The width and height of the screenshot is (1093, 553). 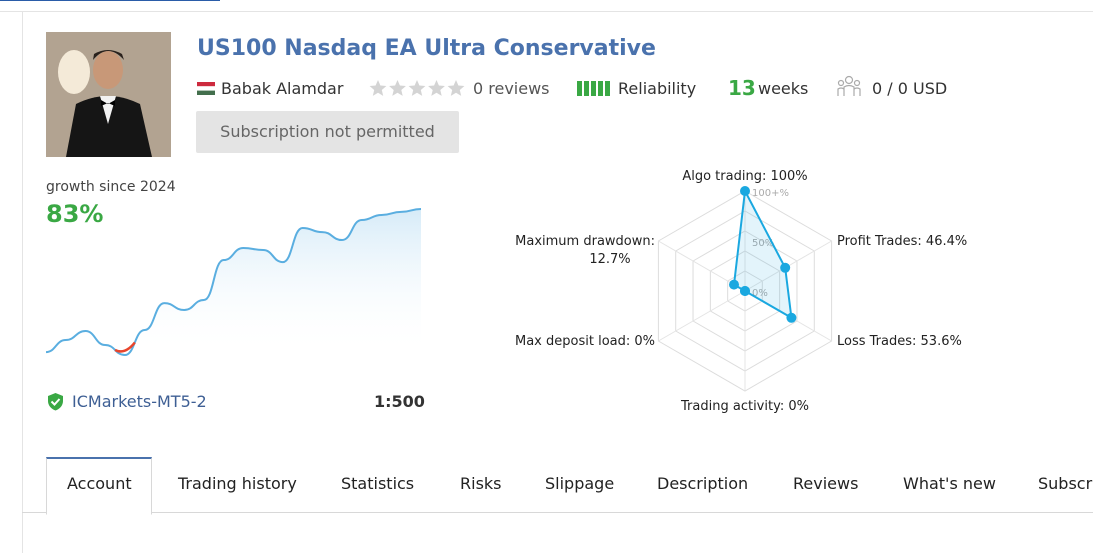 I want to click on leverage: 1:500, so click(x=399, y=401).